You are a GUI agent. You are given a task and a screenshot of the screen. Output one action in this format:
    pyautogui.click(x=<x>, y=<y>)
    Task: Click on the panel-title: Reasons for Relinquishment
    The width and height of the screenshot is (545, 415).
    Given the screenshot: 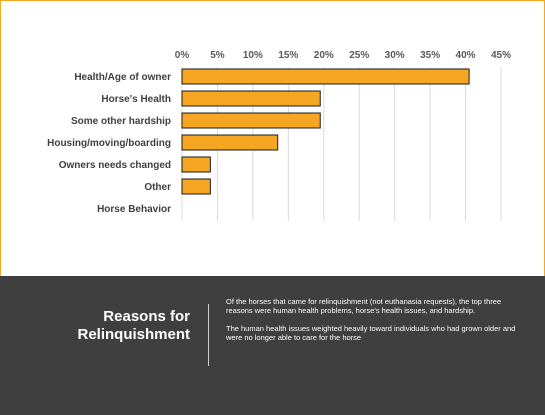 What is the action you would take?
    pyautogui.click(x=115, y=326)
    